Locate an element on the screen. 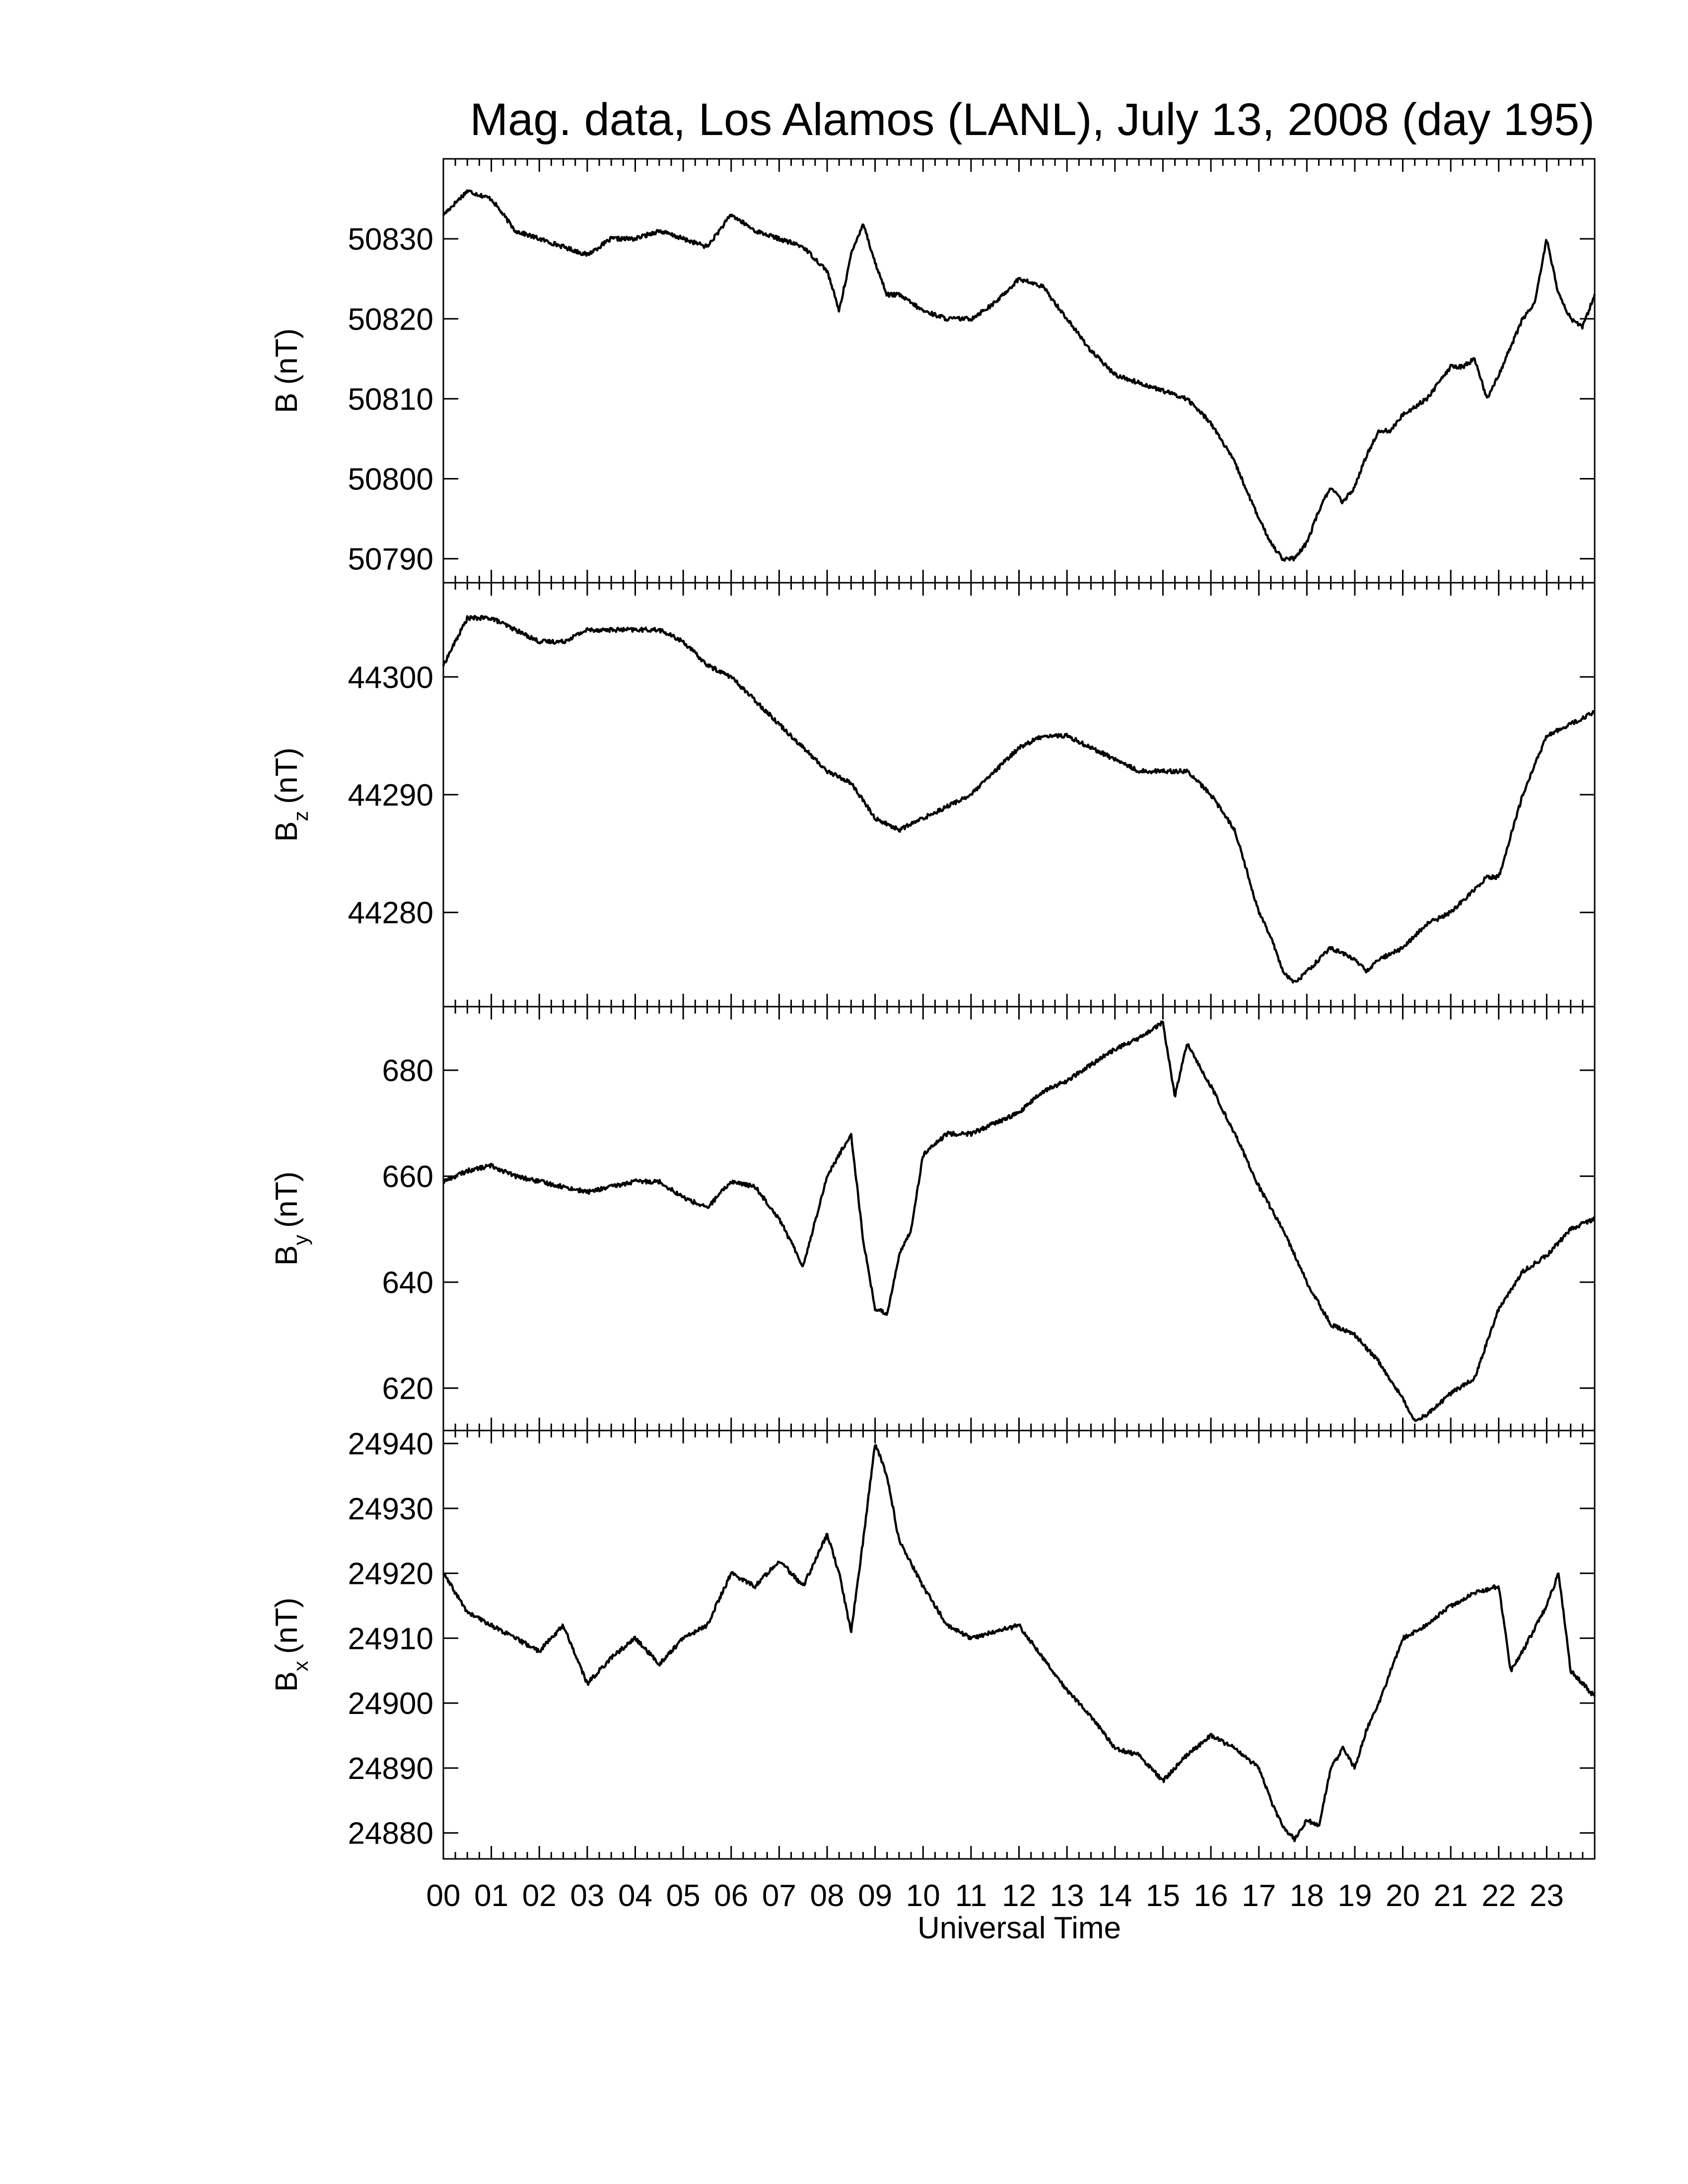 The width and height of the screenshot is (1688, 2184). x-tick-label: 21 is located at coordinates (1451, 1896).